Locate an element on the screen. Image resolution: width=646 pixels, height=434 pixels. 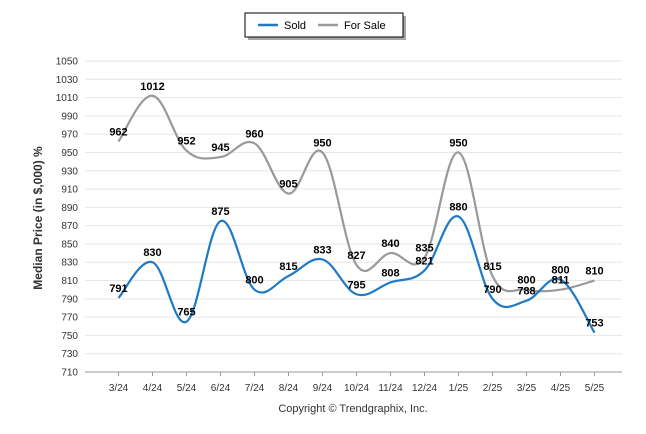
data-label-for-sale: 835 is located at coordinates (424, 249).